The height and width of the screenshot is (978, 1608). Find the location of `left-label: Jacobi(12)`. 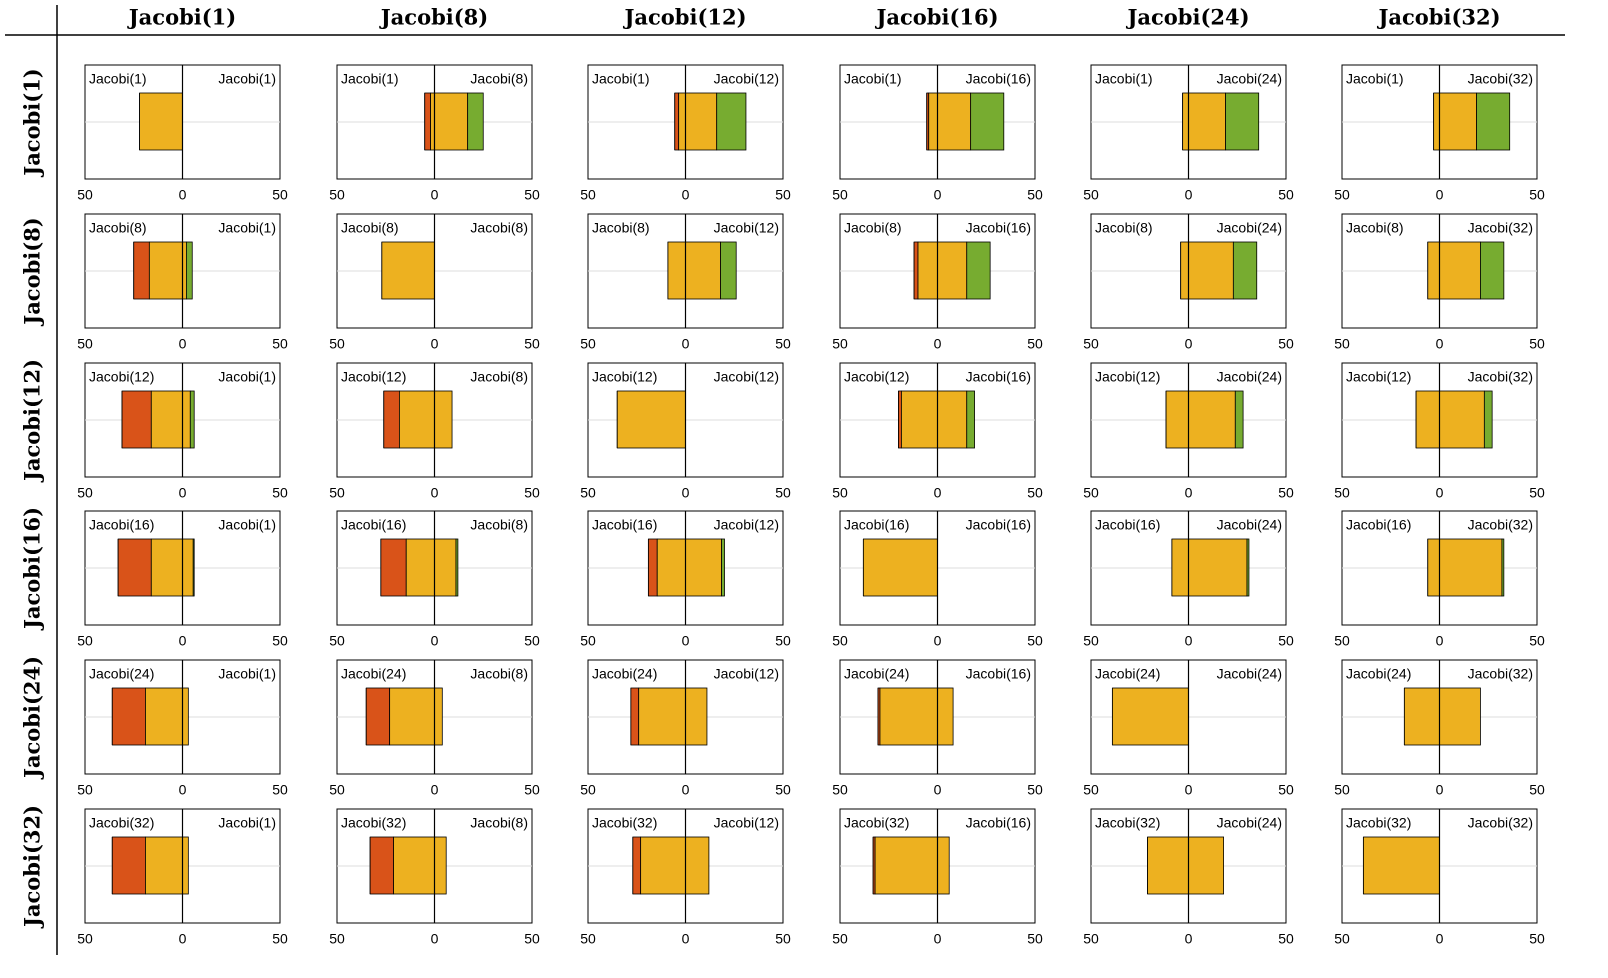

left-label: Jacobi(12) is located at coordinates (876, 377).